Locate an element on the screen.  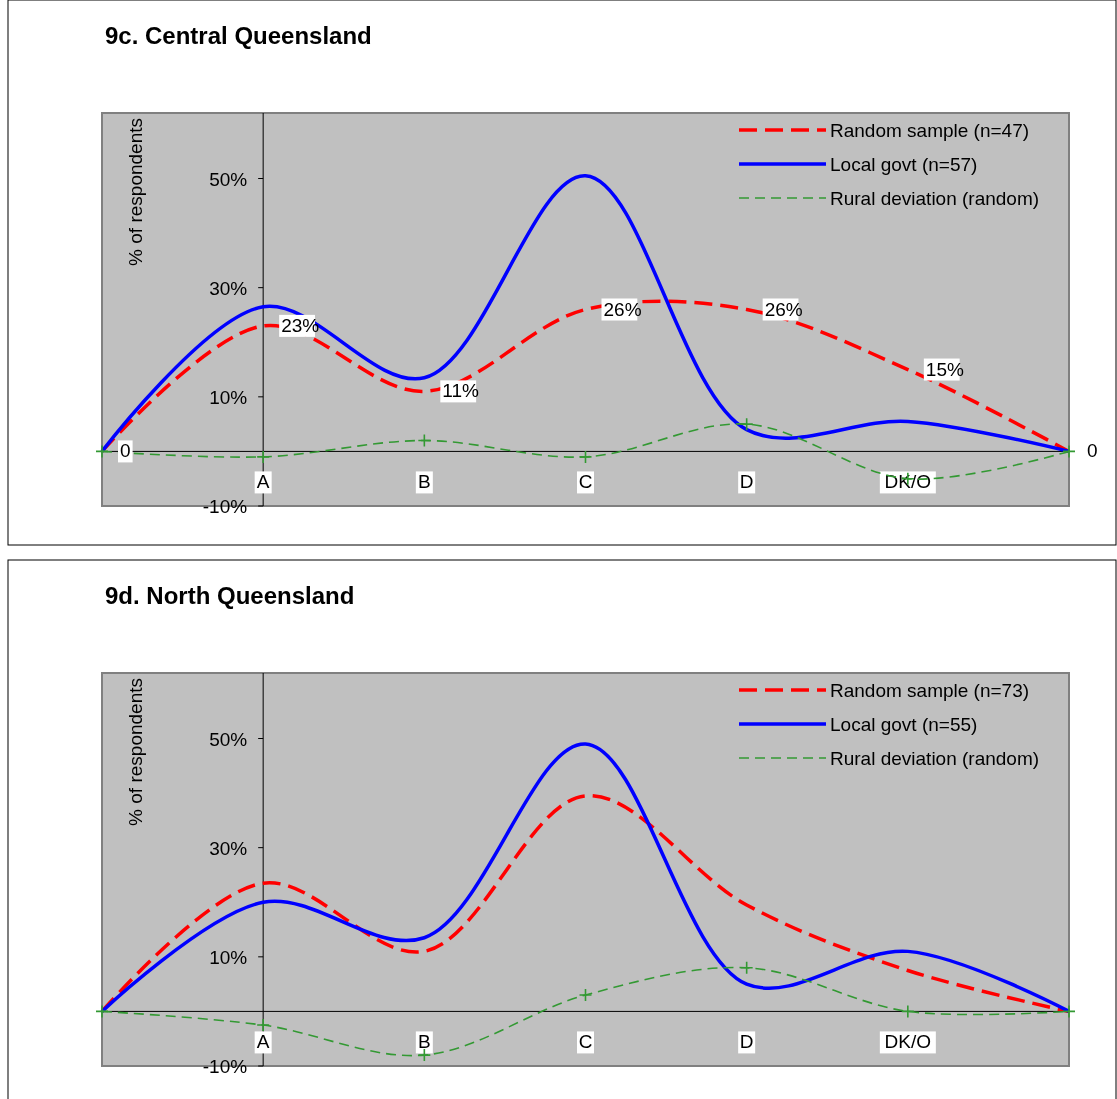
chart-title: 9c. Central Queensland is located at coordinates (238, 35).